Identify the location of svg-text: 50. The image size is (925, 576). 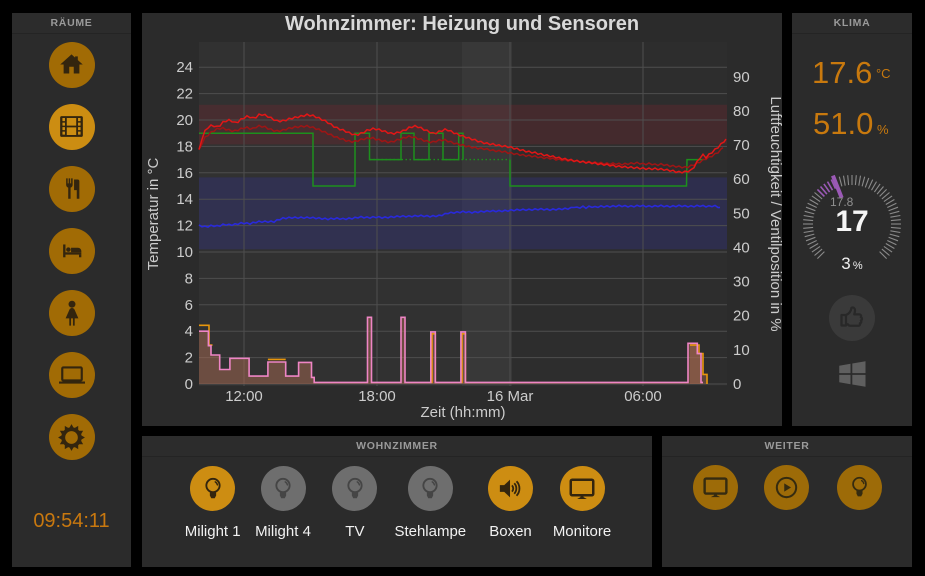
(741, 213).